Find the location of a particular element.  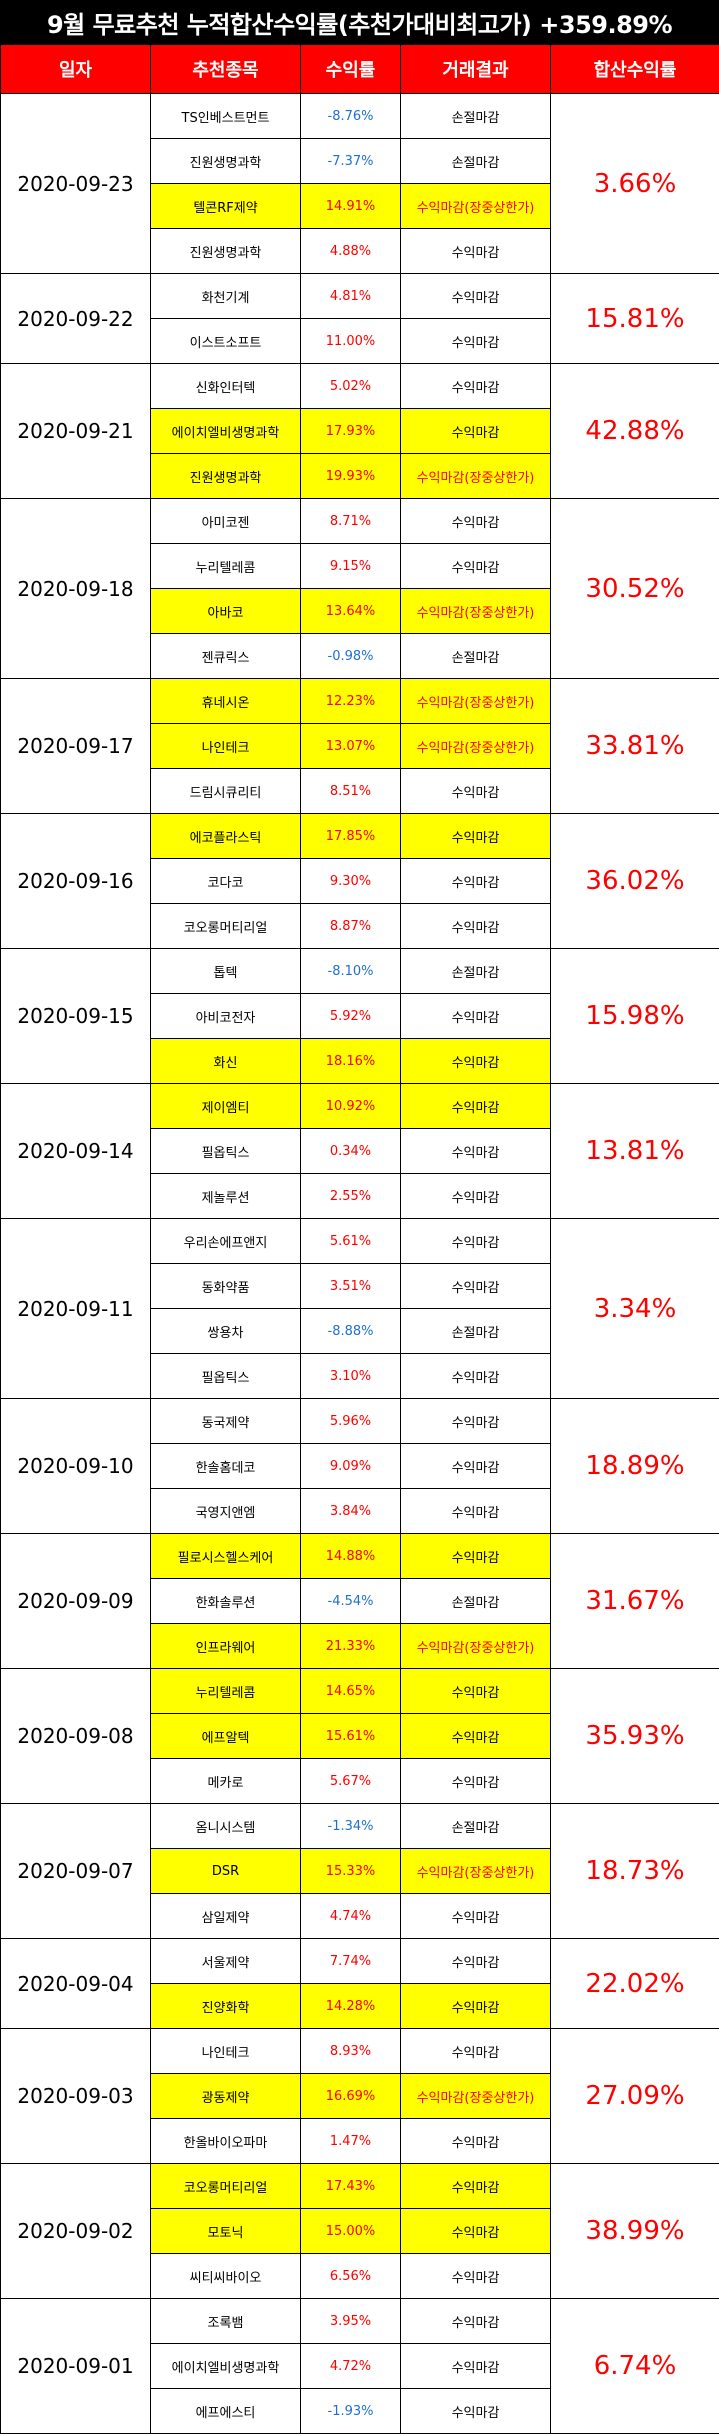

return-cell: 2.55% is located at coordinates (351, 1196).